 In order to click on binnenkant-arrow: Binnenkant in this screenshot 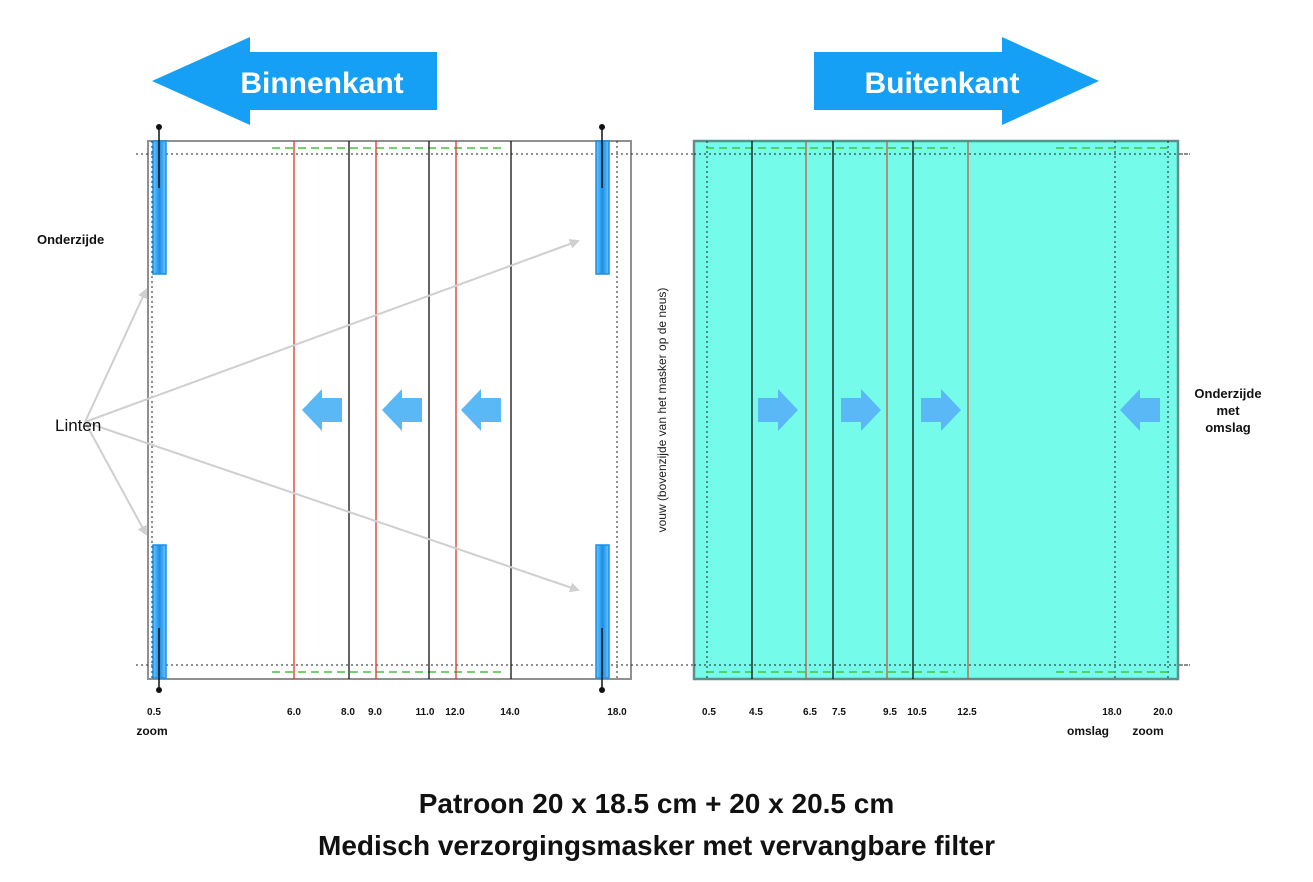, I will do `click(294, 81)`.